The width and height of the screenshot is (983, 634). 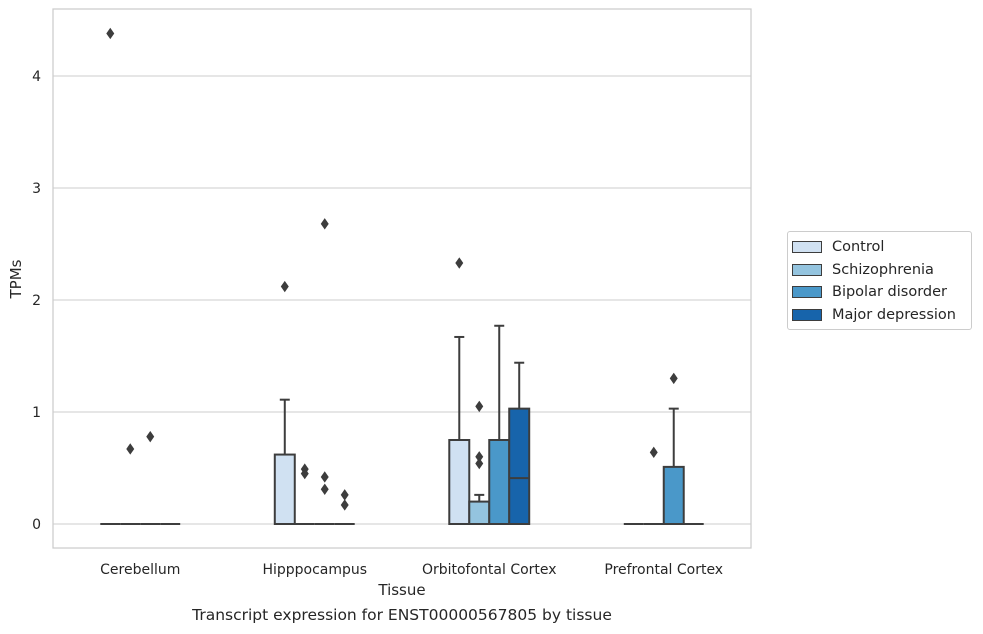 I want to click on legend-label: Control, so click(x=858, y=247).